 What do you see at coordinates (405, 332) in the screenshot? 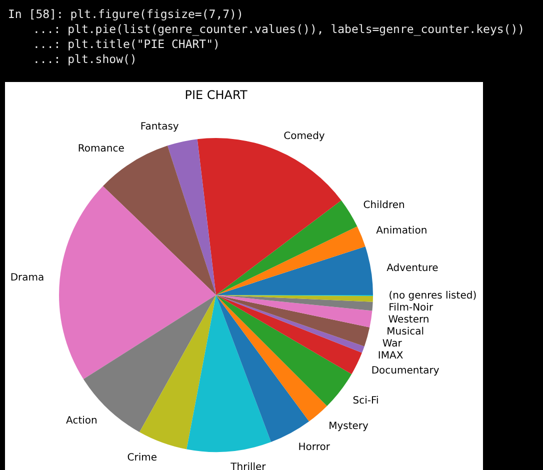
I see `slice-label: Musical` at bounding box center [405, 332].